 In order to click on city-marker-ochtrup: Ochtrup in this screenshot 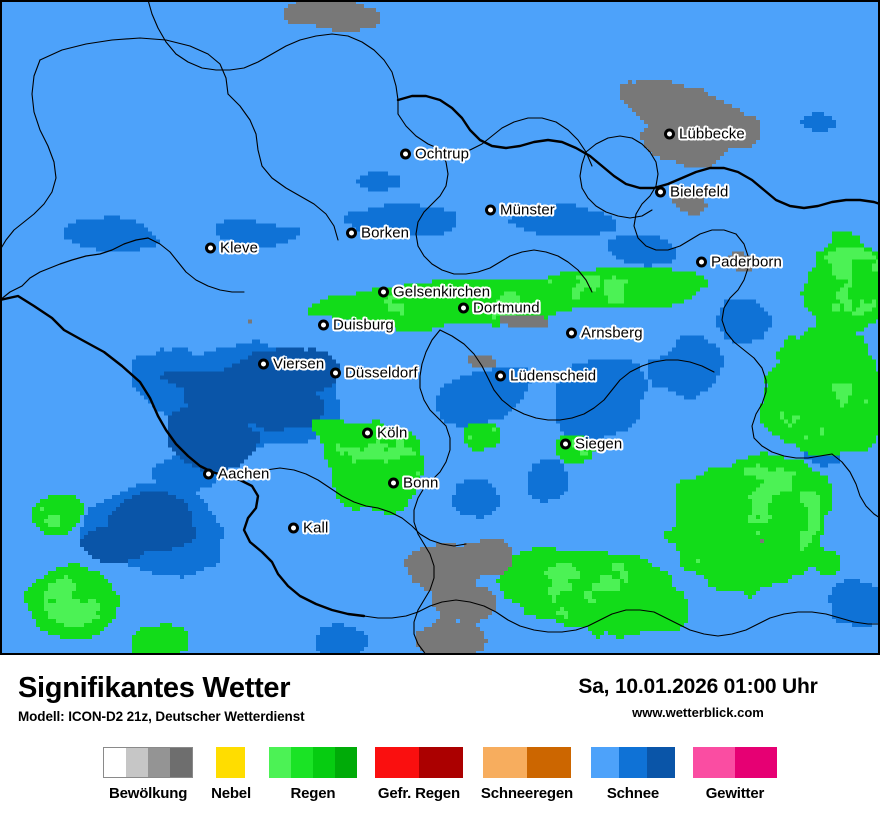, I will do `click(434, 154)`.